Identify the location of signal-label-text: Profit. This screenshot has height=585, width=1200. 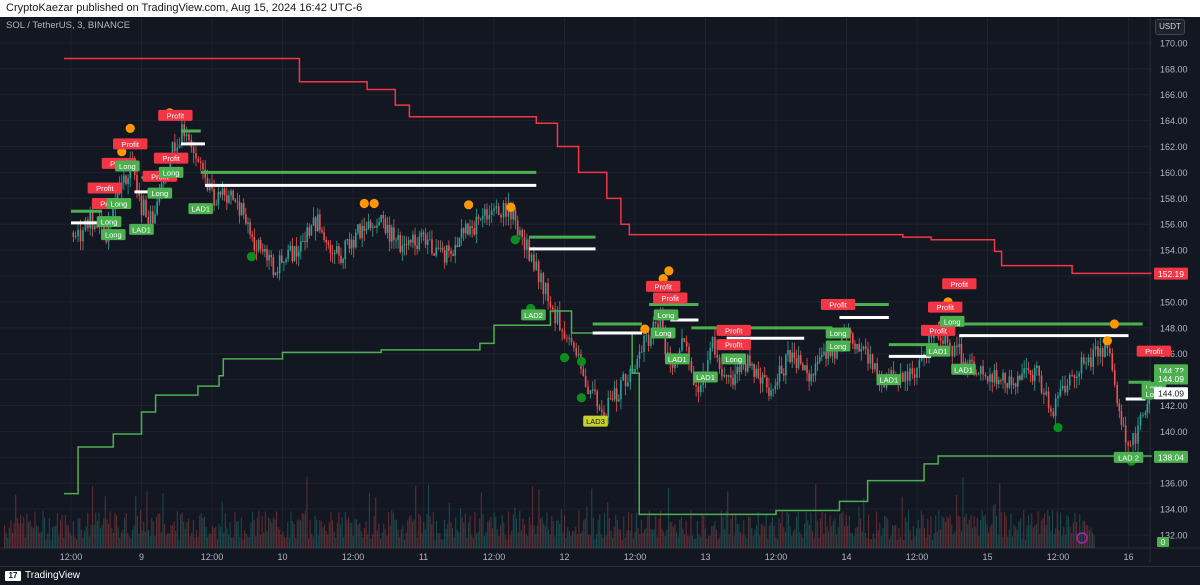
(171, 158).